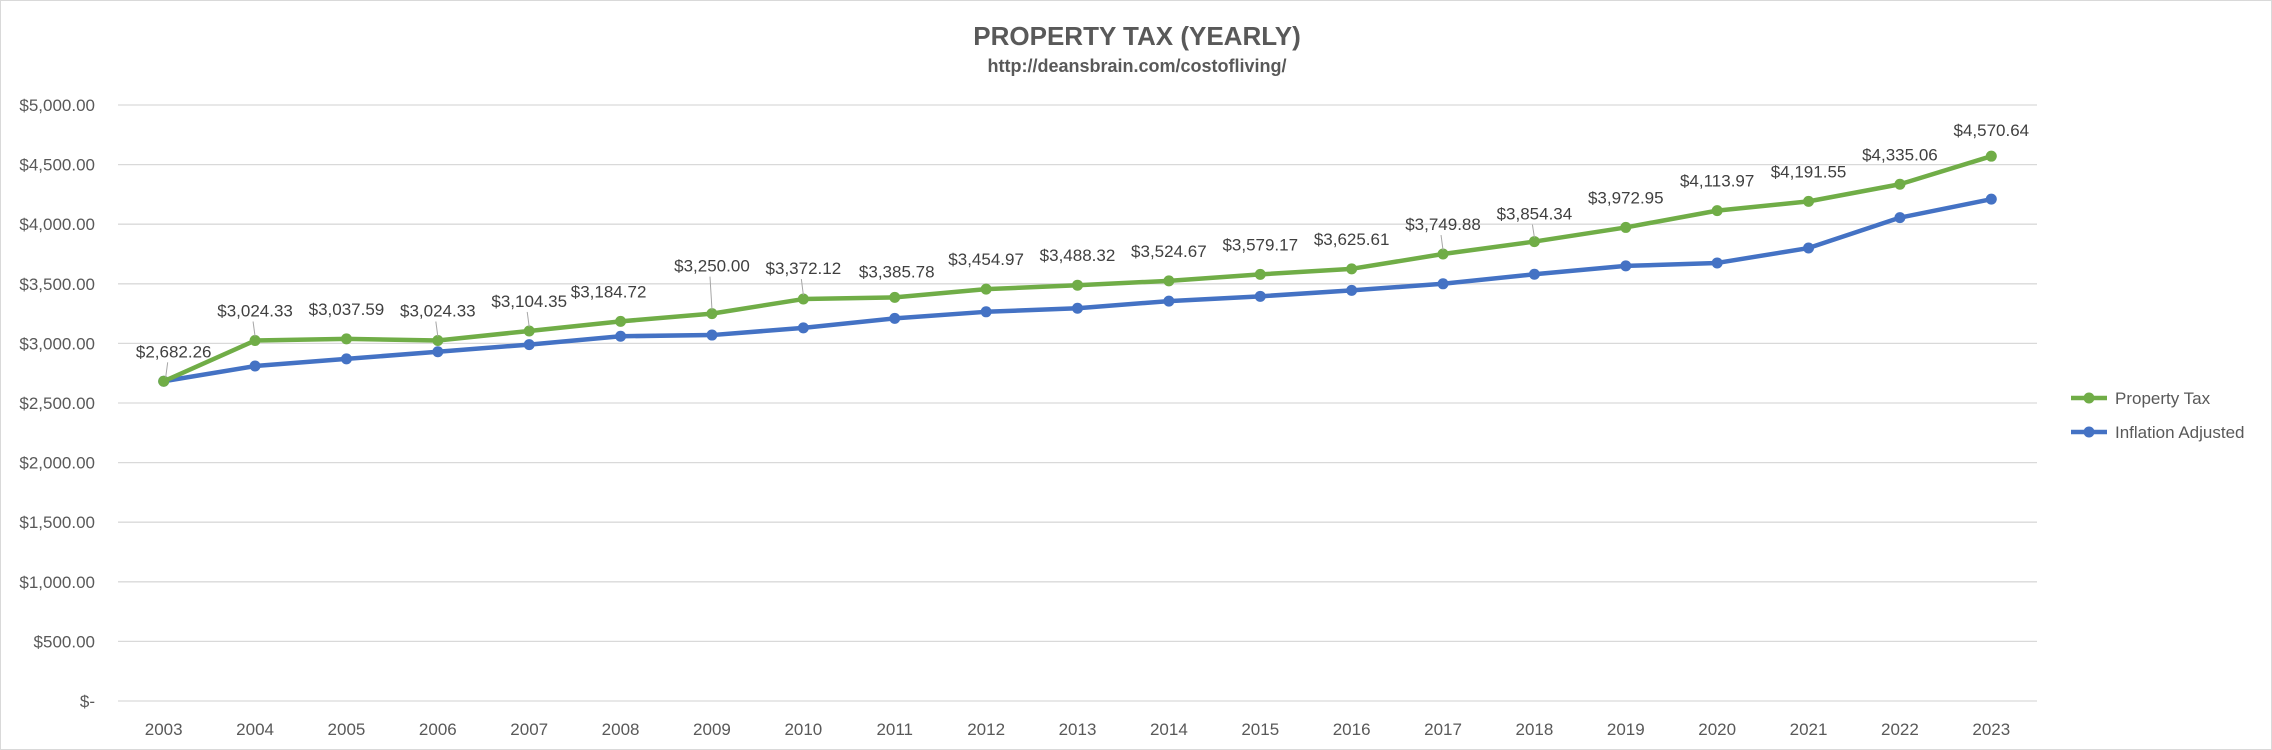  What do you see at coordinates (1260, 244) in the screenshot?
I see `data-label: $3,579.17` at bounding box center [1260, 244].